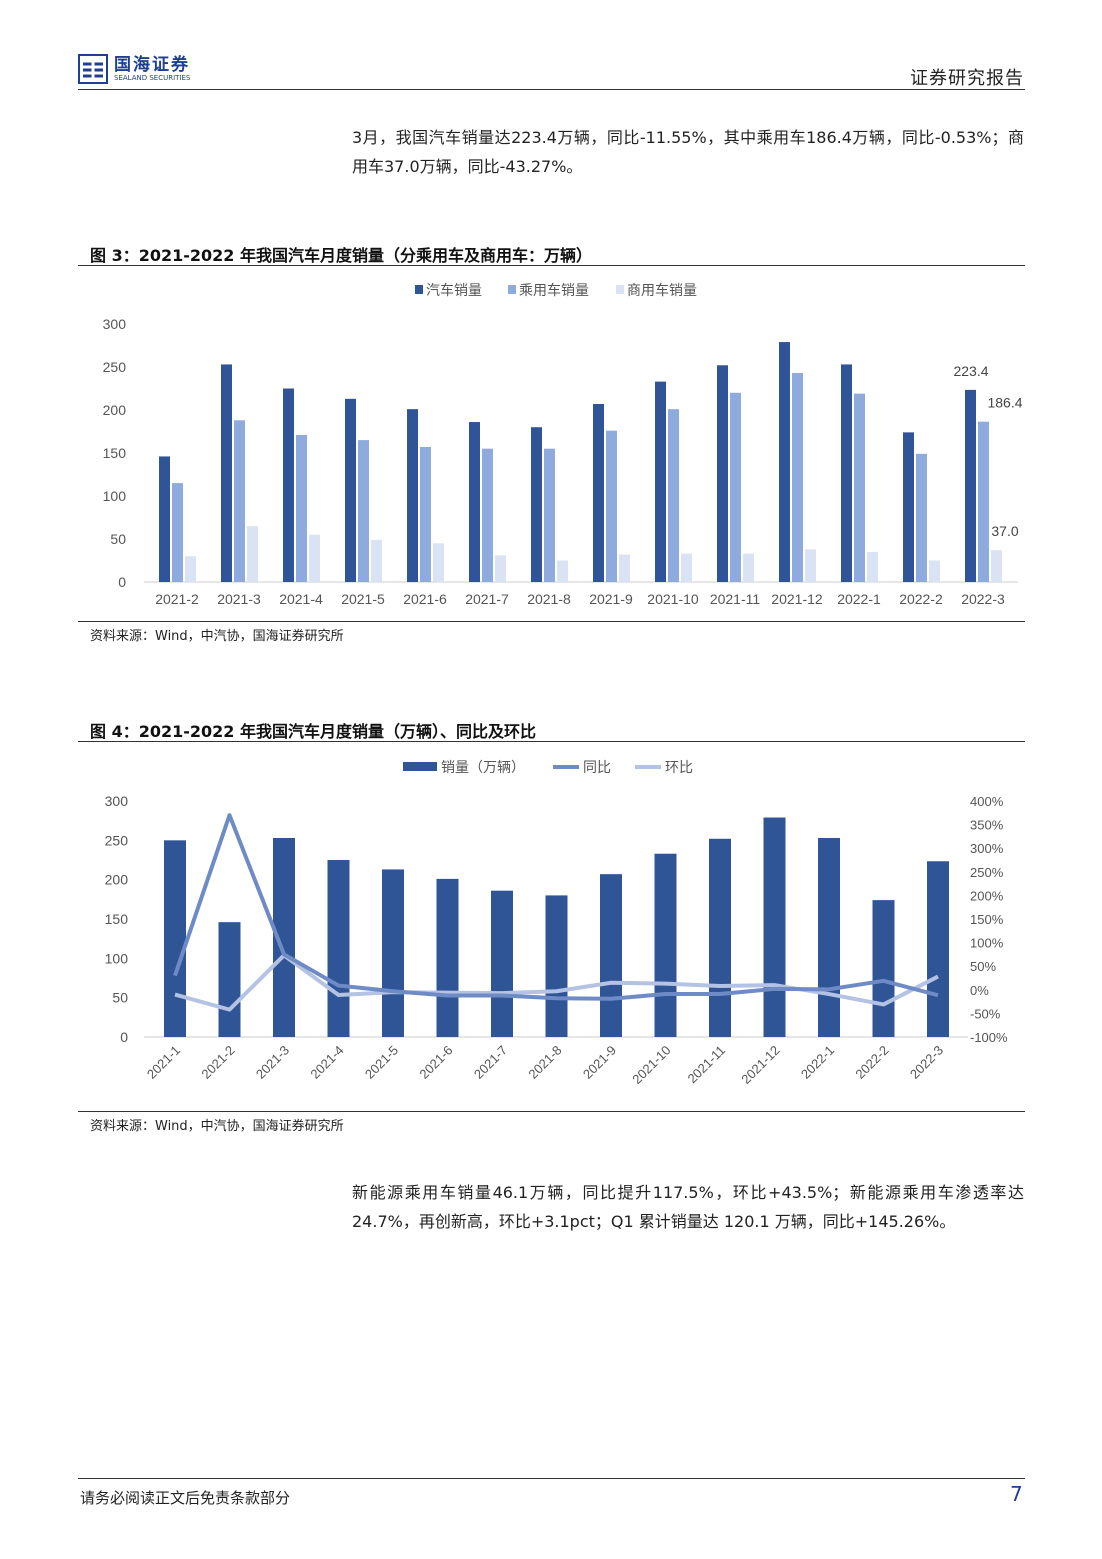  I want to click on page-number: 7, so click(1016, 1494).